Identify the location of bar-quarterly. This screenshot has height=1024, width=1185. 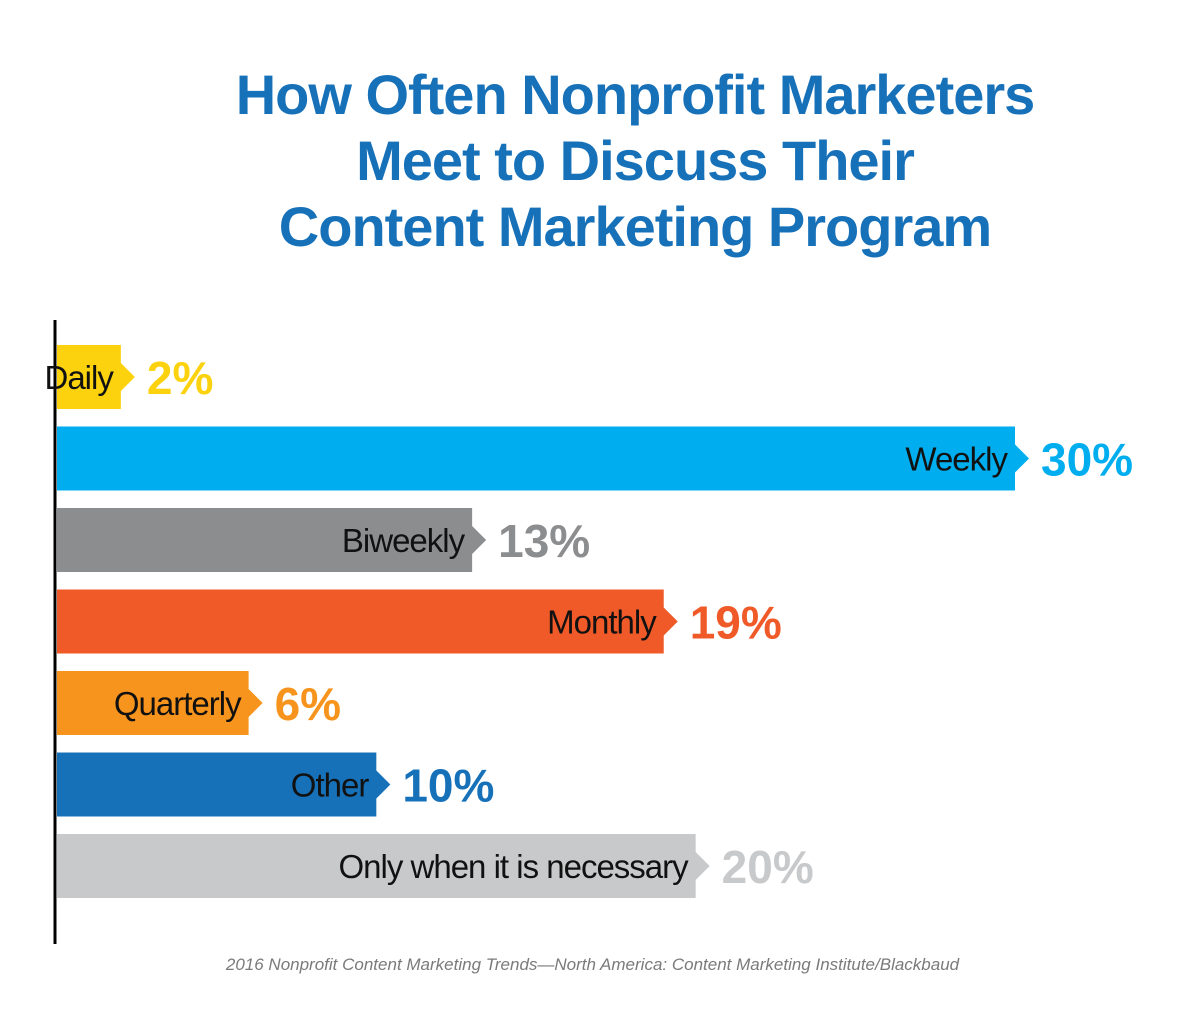
(160, 703).